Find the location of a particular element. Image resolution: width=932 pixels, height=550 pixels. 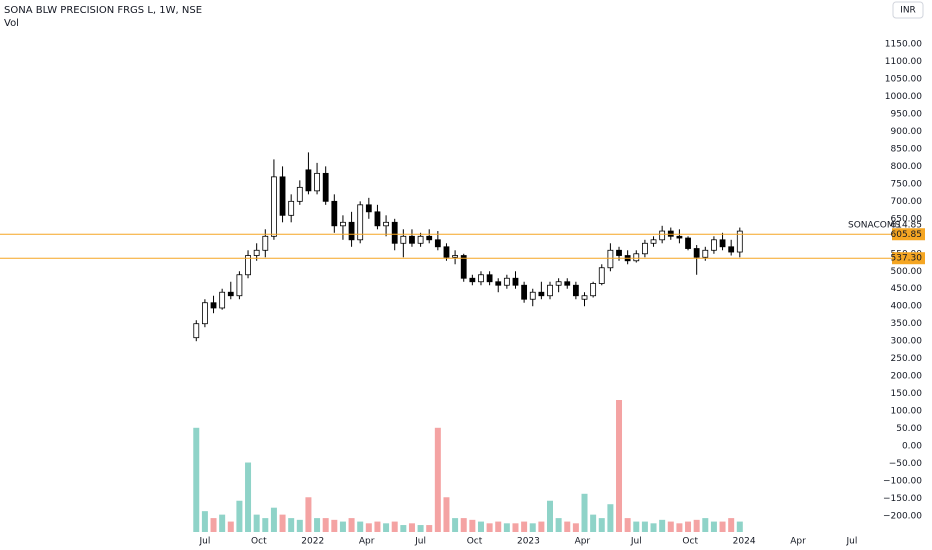

y-tick-label: 750.00 is located at coordinates (907, 184).